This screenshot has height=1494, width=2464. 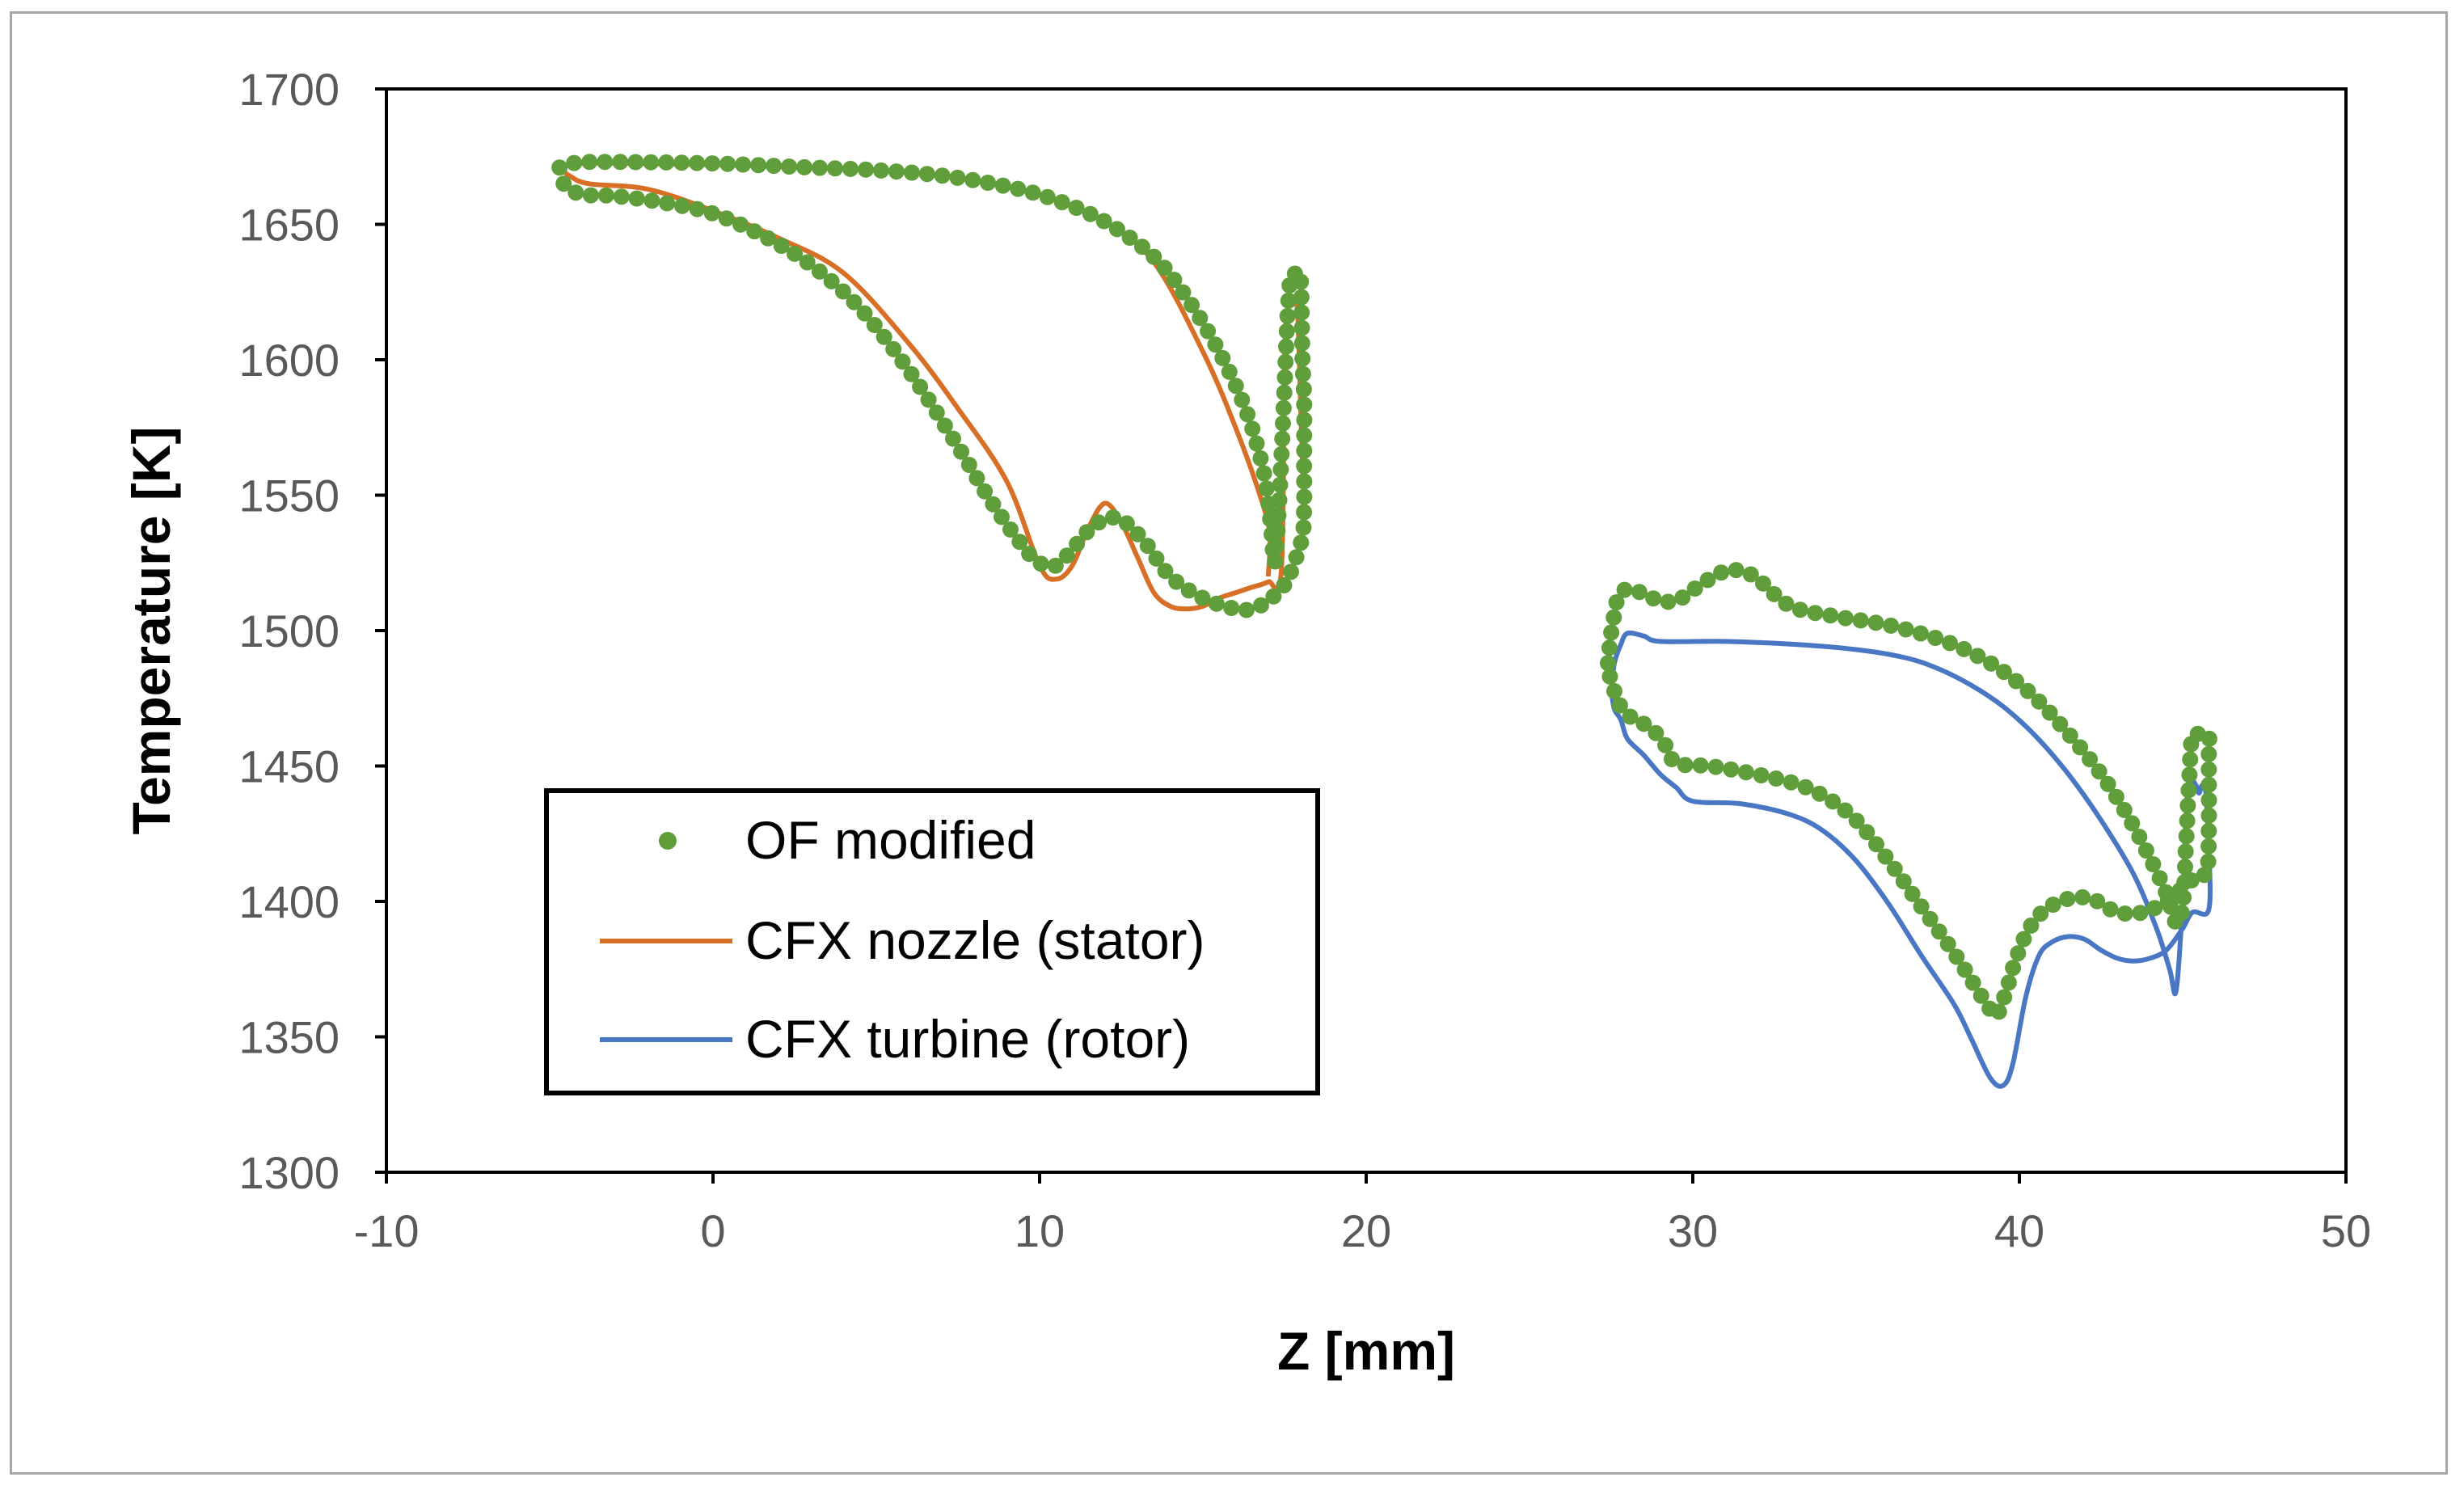 I want to click on x-tick-label: 20, so click(x=1366, y=1230).